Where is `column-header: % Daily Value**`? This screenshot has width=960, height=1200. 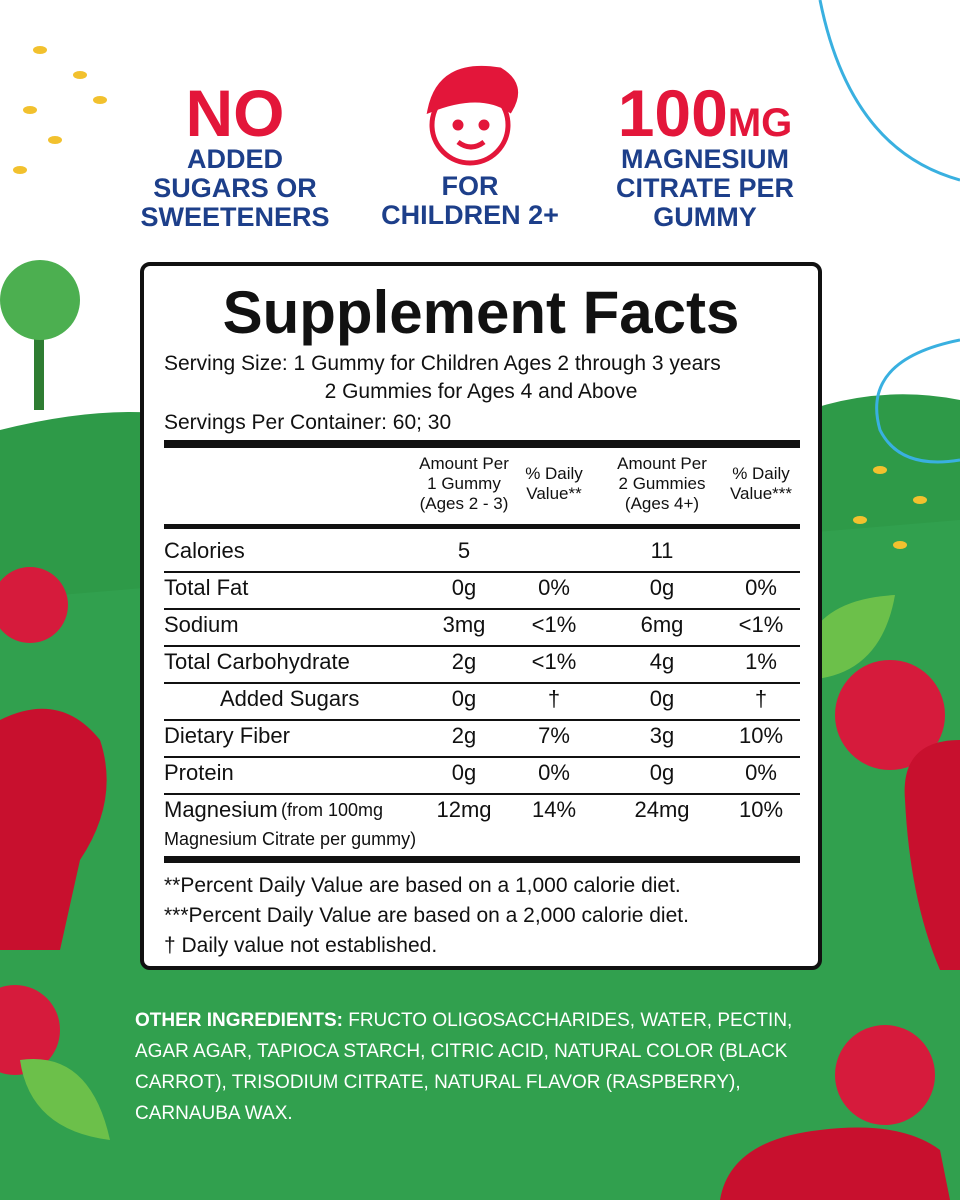 column-header: % Daily Value** is located at coordinates (554, 484).